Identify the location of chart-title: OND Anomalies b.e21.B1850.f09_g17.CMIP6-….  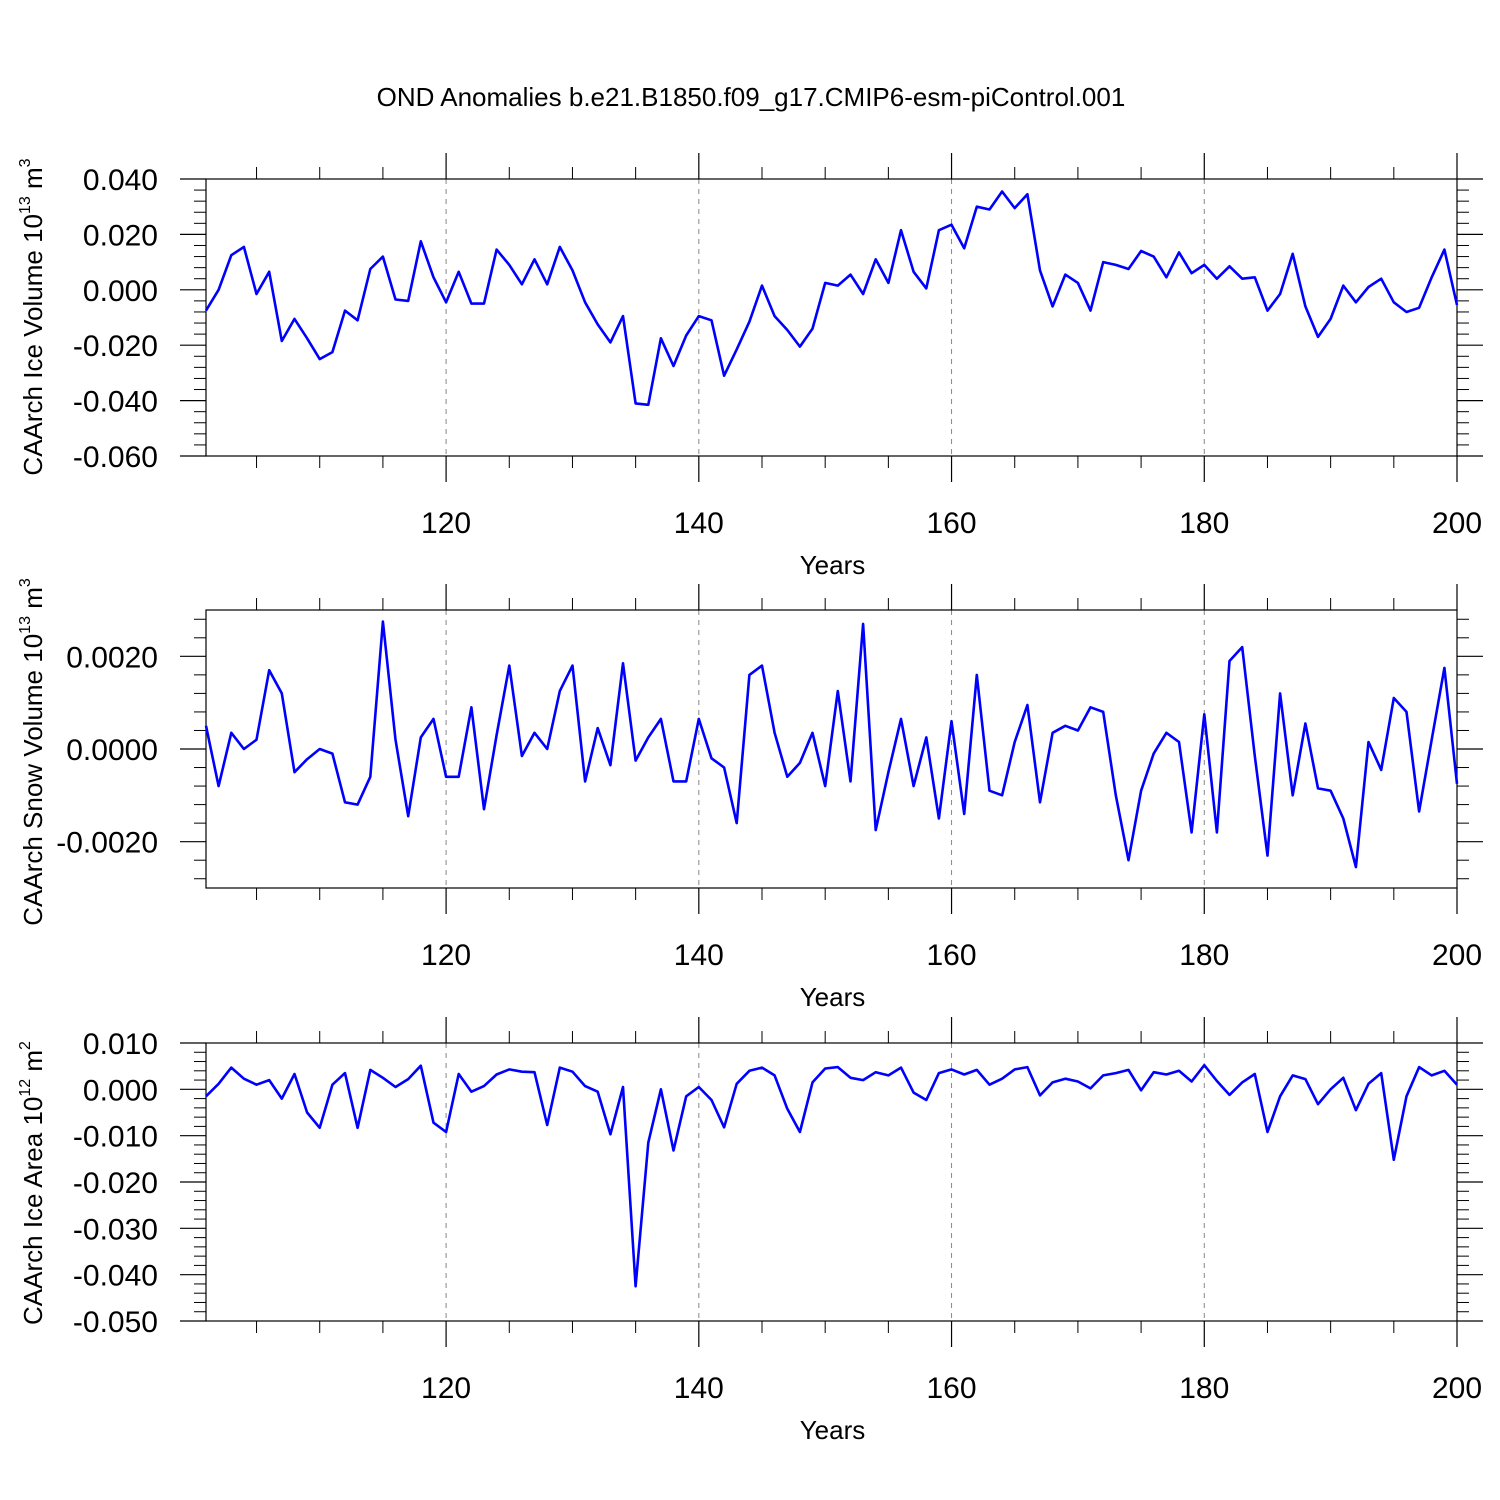
(751, 97).